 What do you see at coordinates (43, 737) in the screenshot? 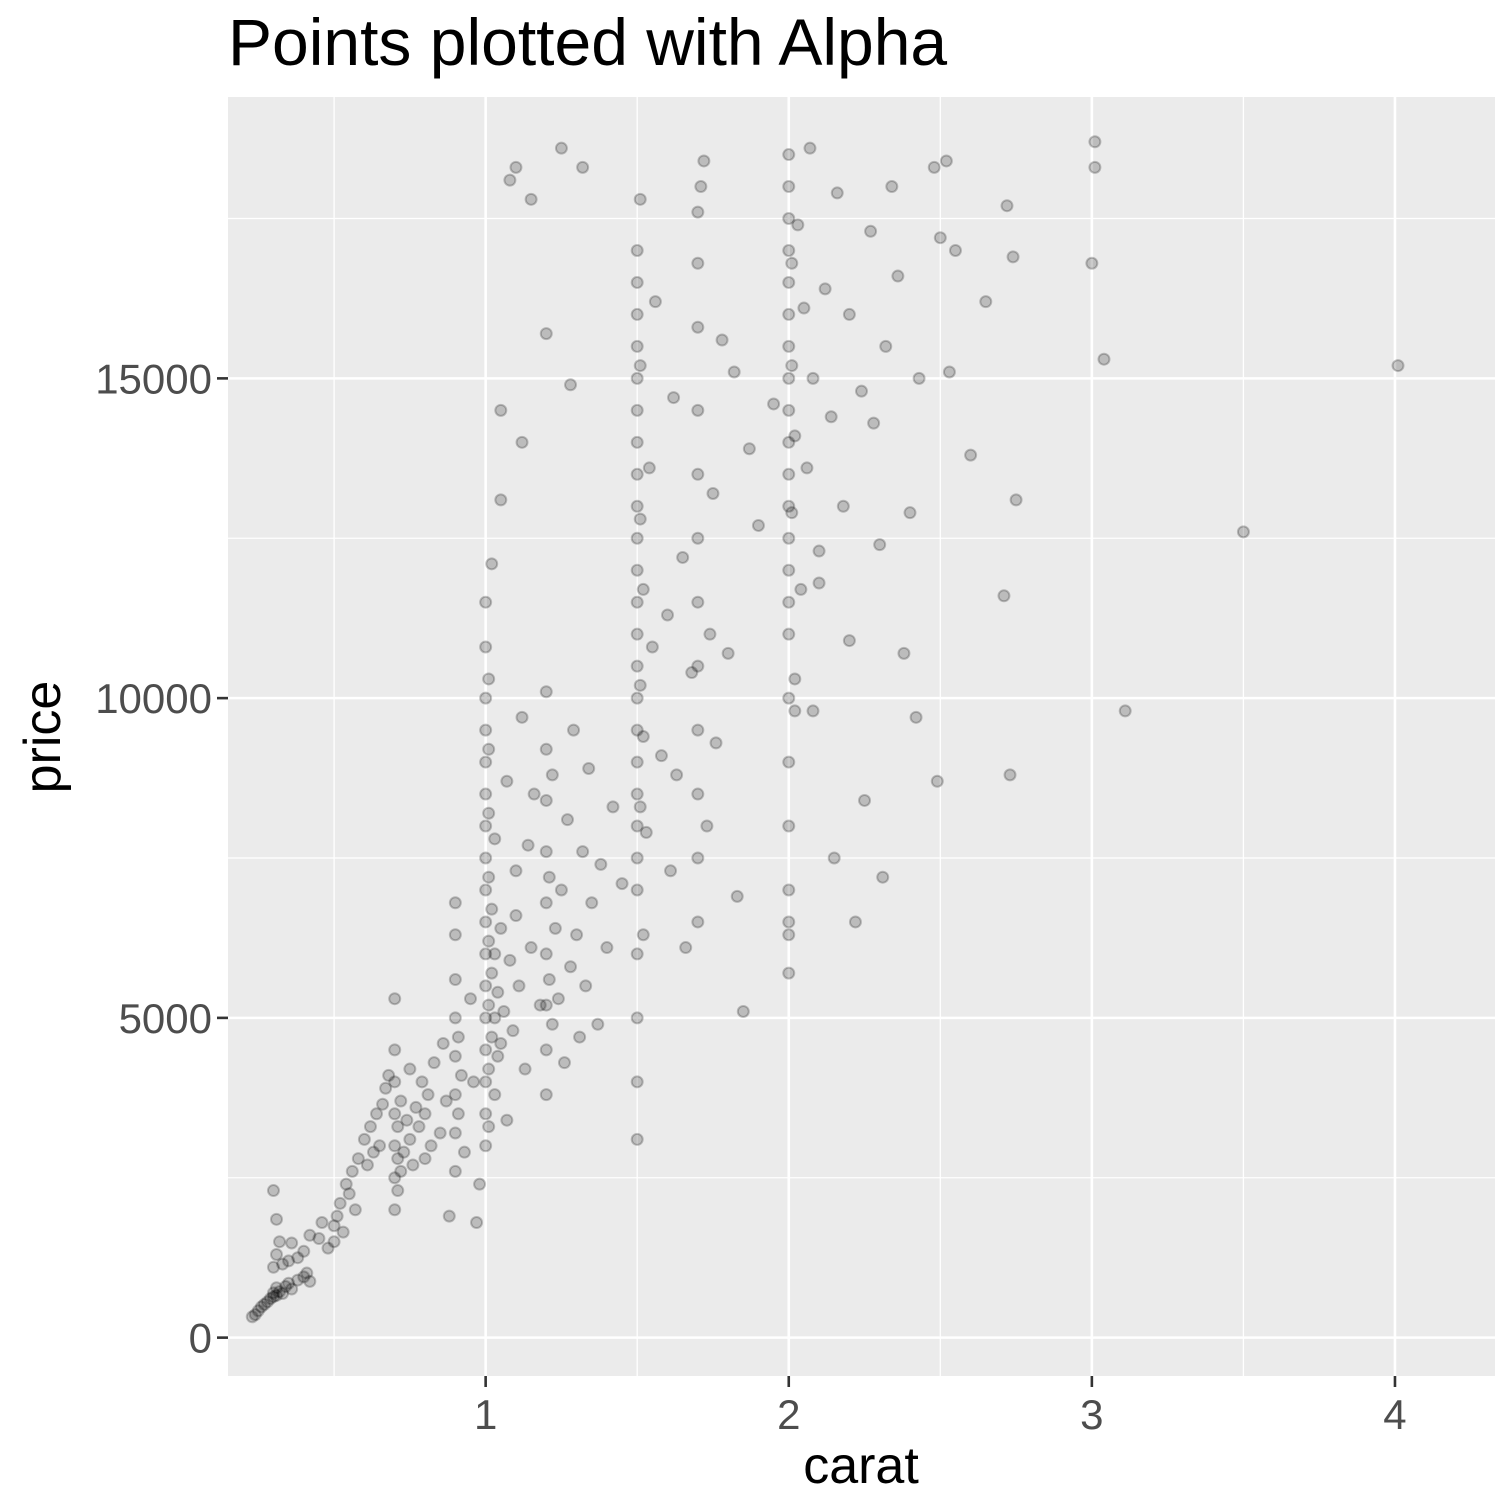
I see `y-axis-title: price` at bounding box center [43, 737].